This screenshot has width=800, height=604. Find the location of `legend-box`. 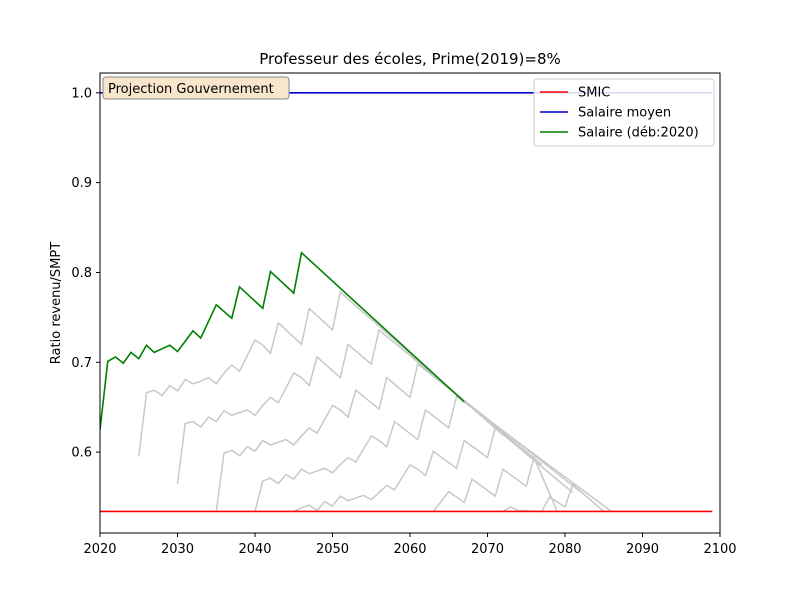

legend-box is located at coordinates (624, 112).